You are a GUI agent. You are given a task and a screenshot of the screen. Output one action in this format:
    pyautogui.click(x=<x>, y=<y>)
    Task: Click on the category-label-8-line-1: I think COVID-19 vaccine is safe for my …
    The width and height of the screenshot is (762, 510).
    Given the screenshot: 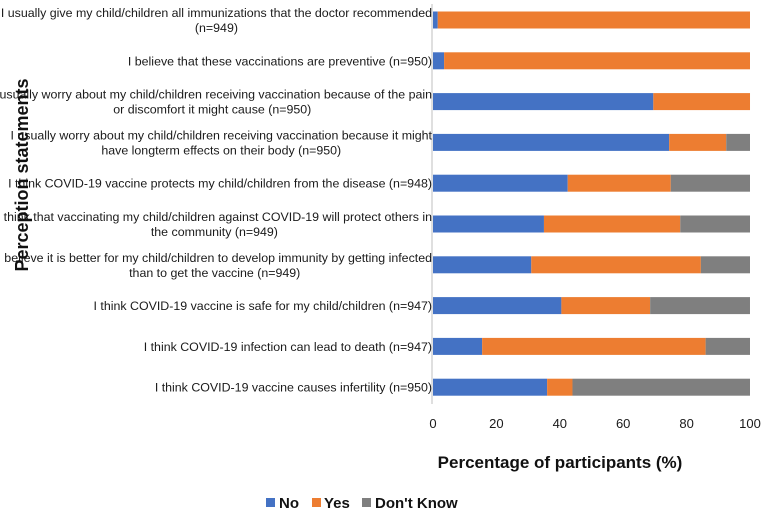 What is the action you would take?
    pyautogui.click(x=263, y=306)
    